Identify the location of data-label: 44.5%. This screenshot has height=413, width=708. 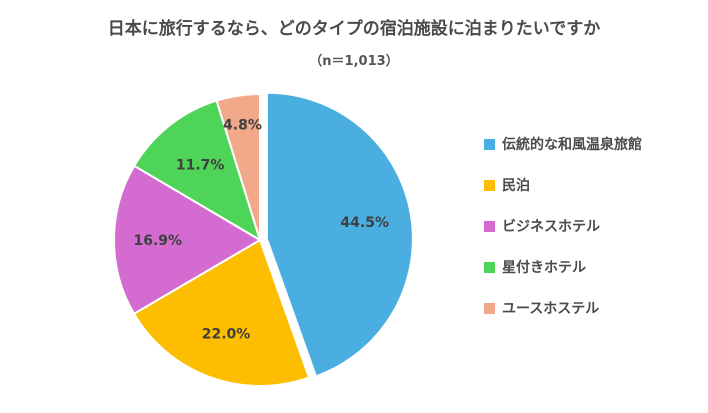
(364, 223).